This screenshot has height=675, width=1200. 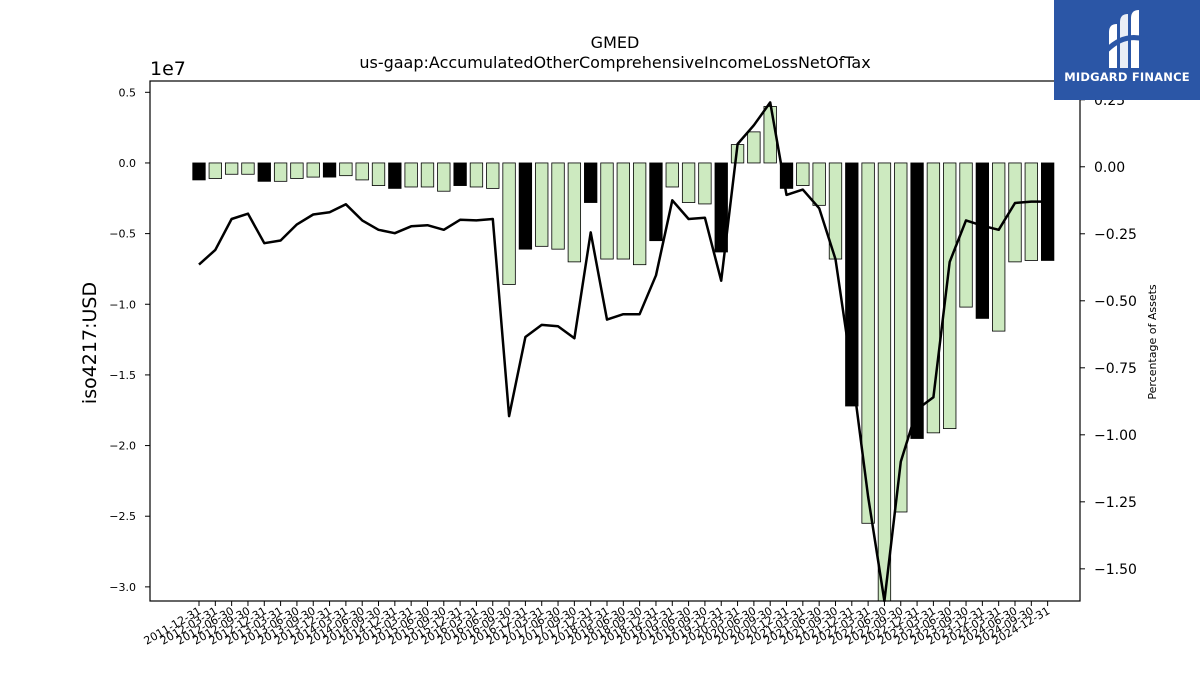 What do you see at coordinates (122, 516) in the screenshot?
I see `y-tick-label: −2.5` at bounding box center [122, 516].